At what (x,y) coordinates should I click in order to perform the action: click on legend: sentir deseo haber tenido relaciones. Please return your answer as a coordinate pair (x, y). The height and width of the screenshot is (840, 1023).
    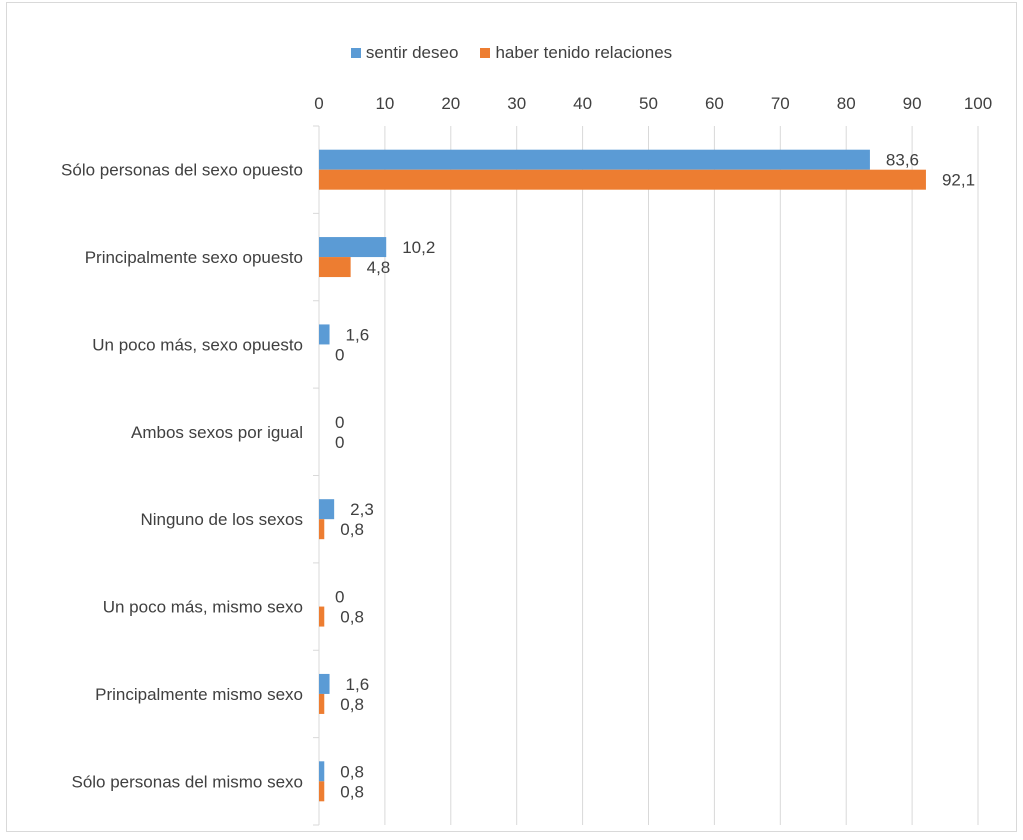
    Looking at the image, I should click on (511, 53).